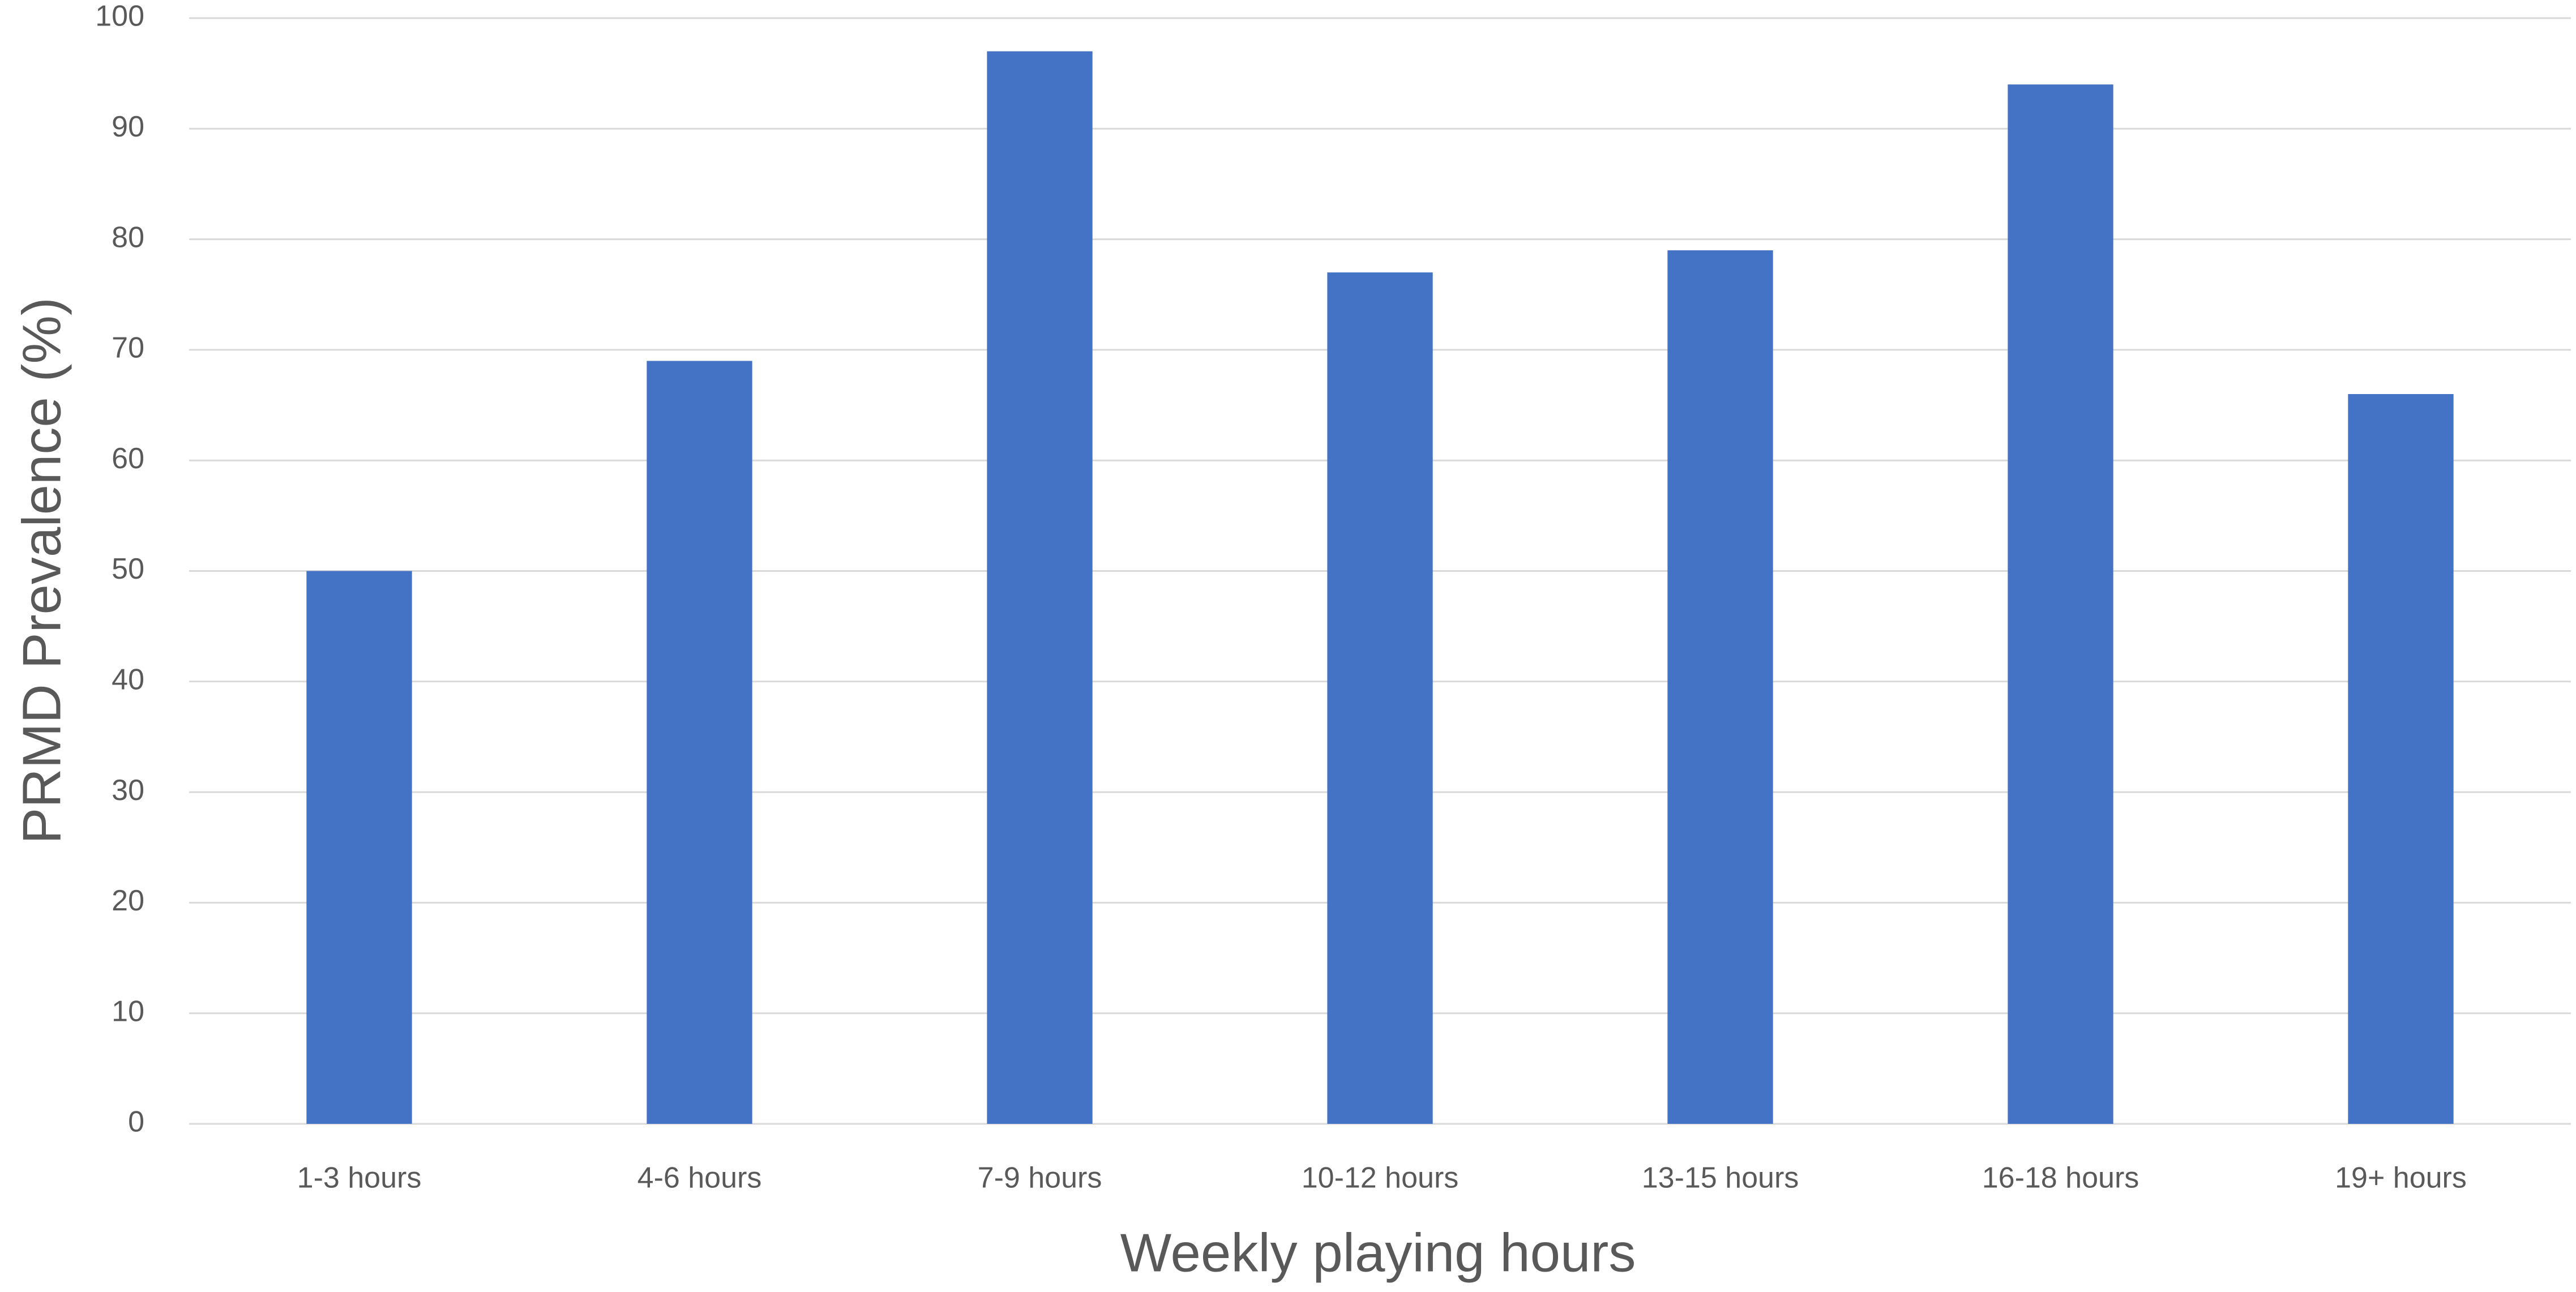 The image size is (2576, 1292). Describe the element at coordinates (2401, 1179) in the screenshot. I see `x-tick-label: 19+ hours` at that location.